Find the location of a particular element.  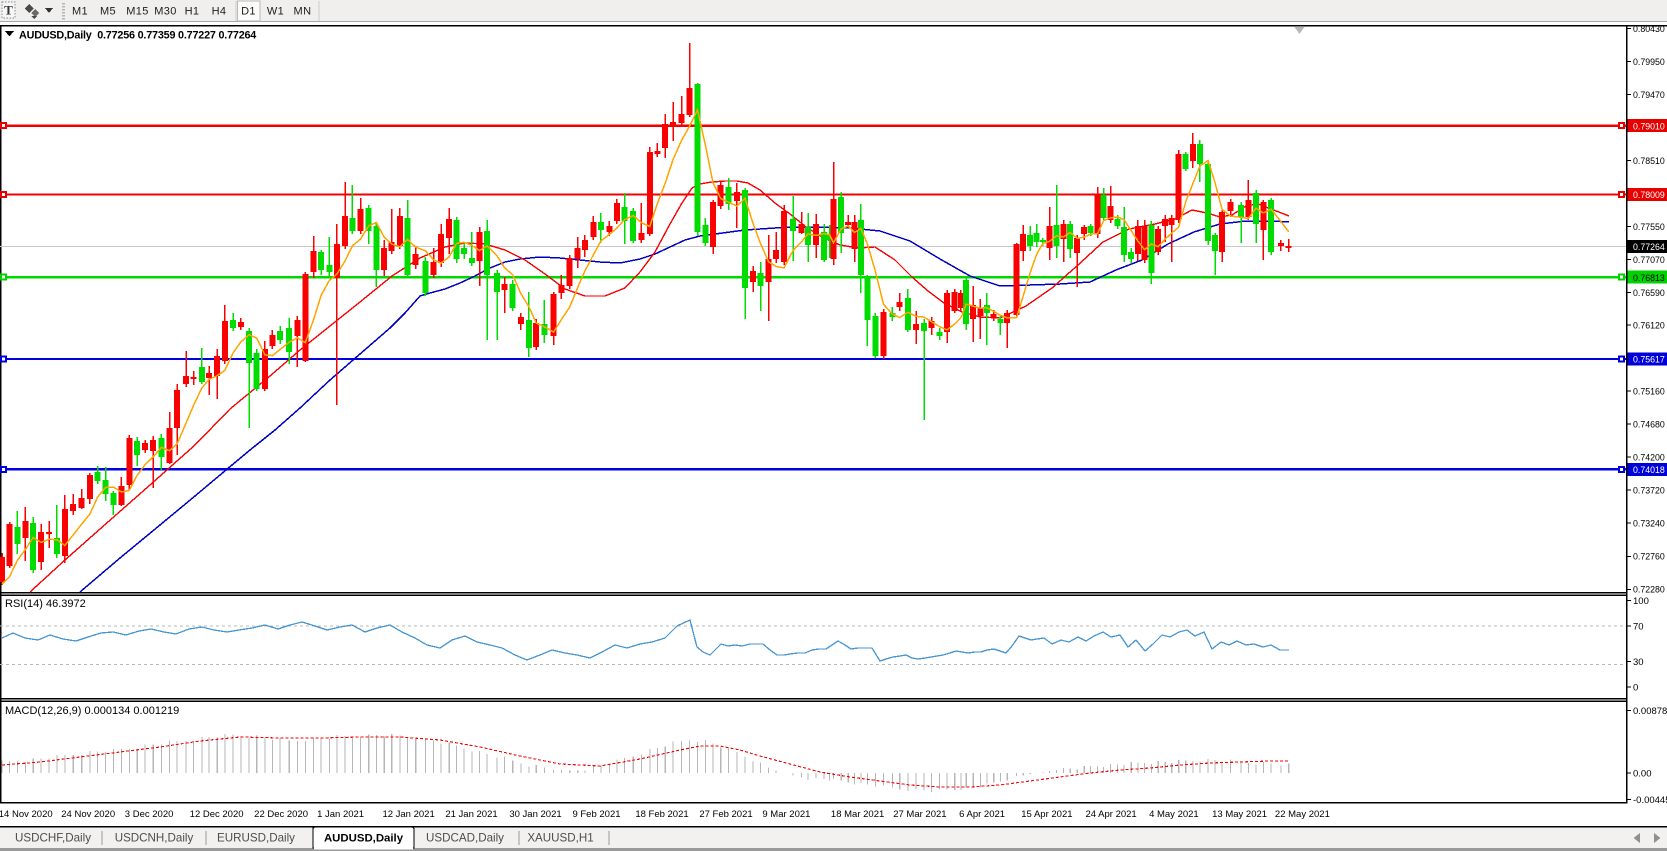

svg-text: 0.77264 is located at coordinates (1649, 247).